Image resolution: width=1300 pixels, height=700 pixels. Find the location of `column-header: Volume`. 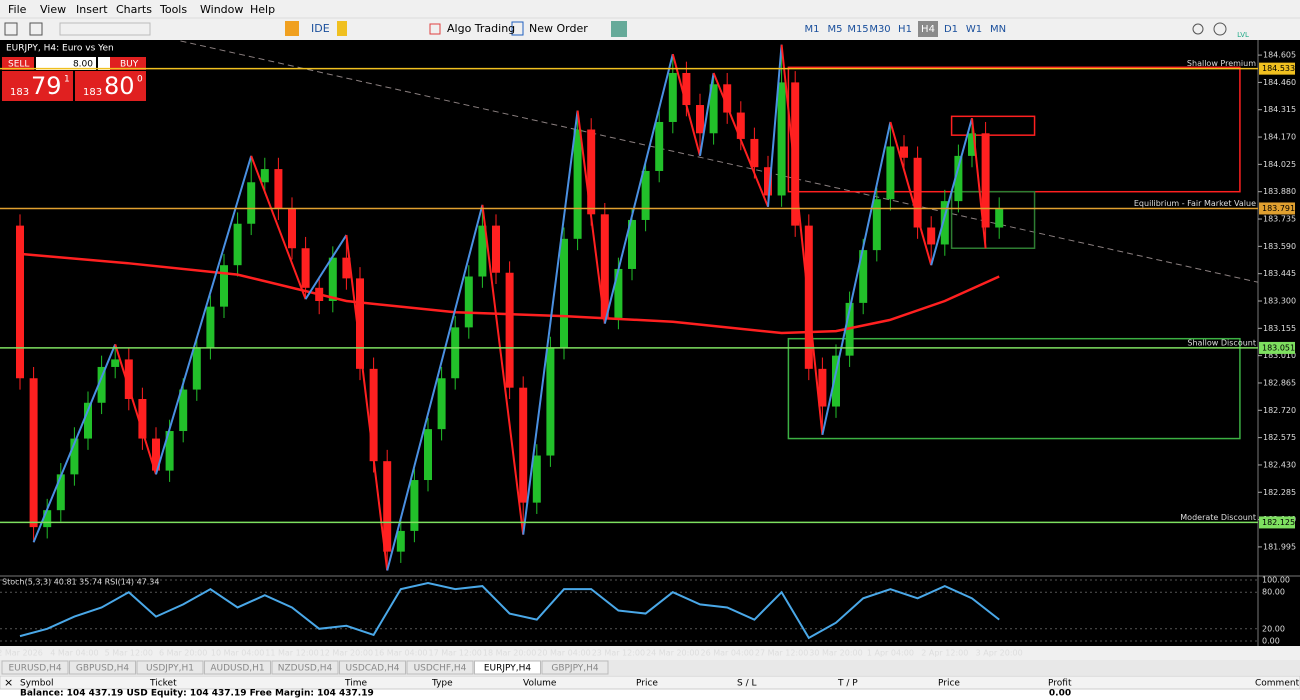

column-header: Volume is located at coordinates (540, 684).